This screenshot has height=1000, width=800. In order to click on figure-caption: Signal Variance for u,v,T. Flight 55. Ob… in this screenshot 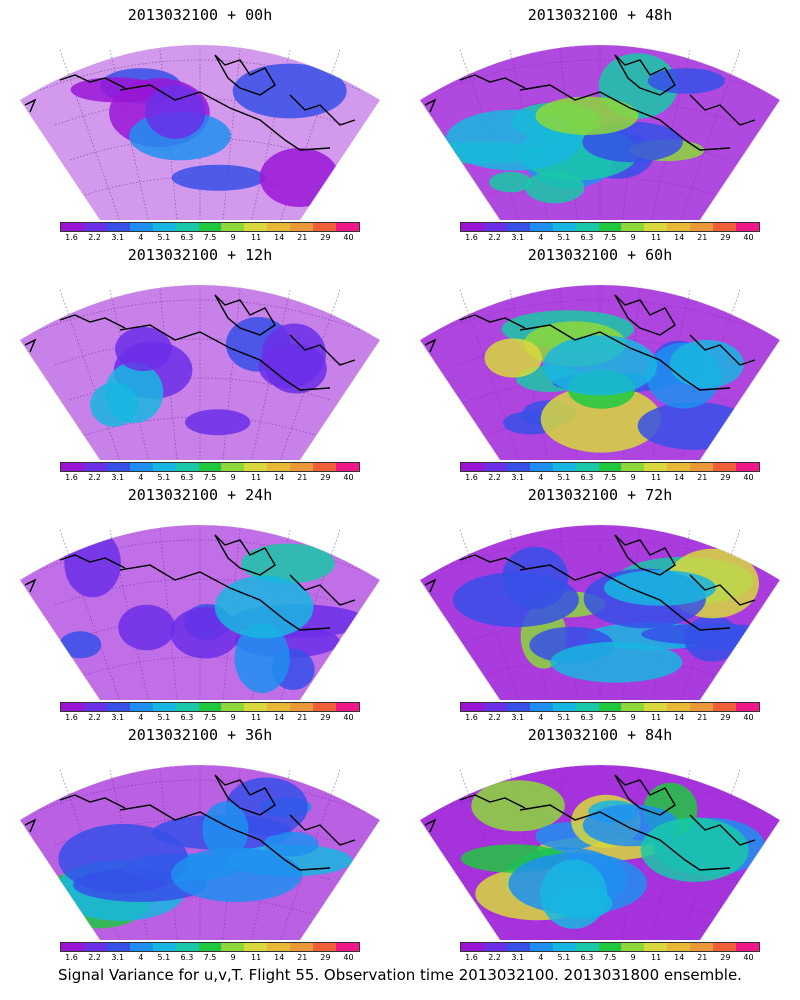, I will do `click(400, 975)`.